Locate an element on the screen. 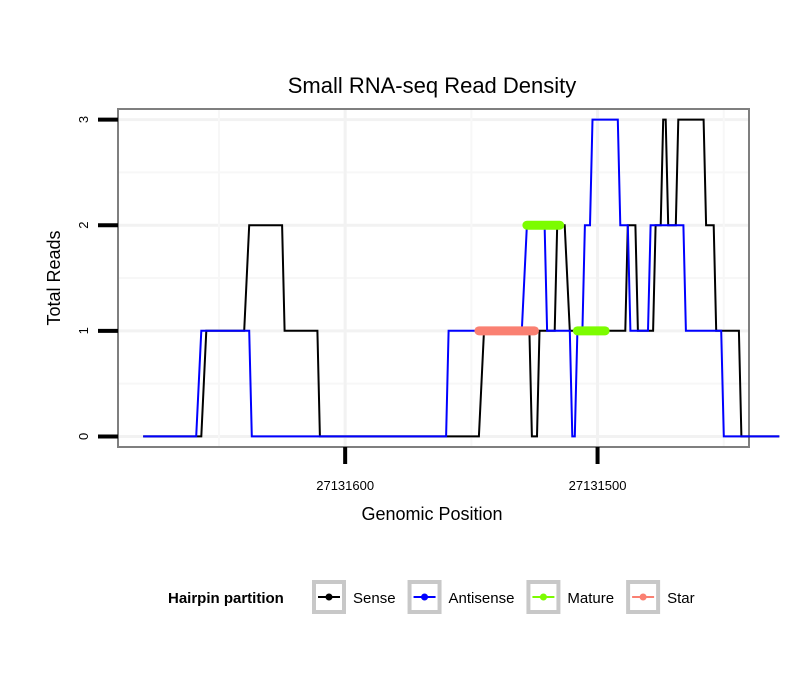  x-axis-label: Genomic Position is located at coordinates (431, 514).